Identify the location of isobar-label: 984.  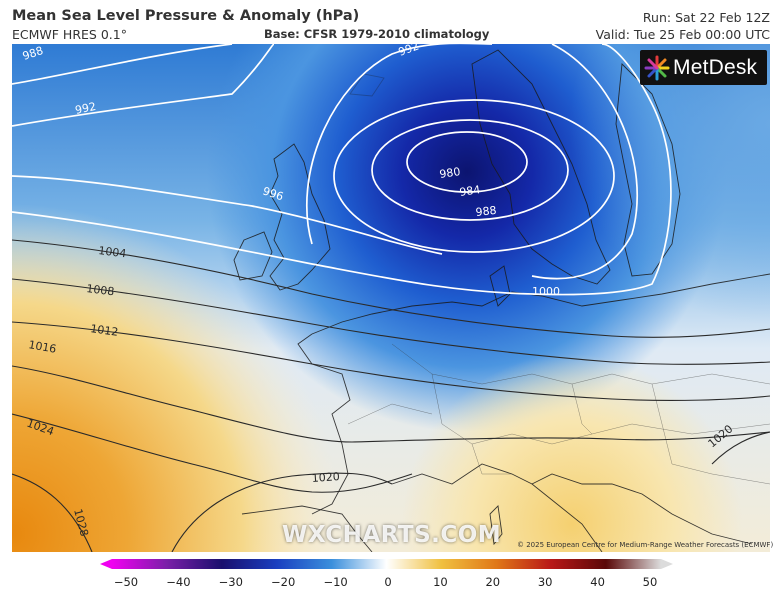
(470, 191).